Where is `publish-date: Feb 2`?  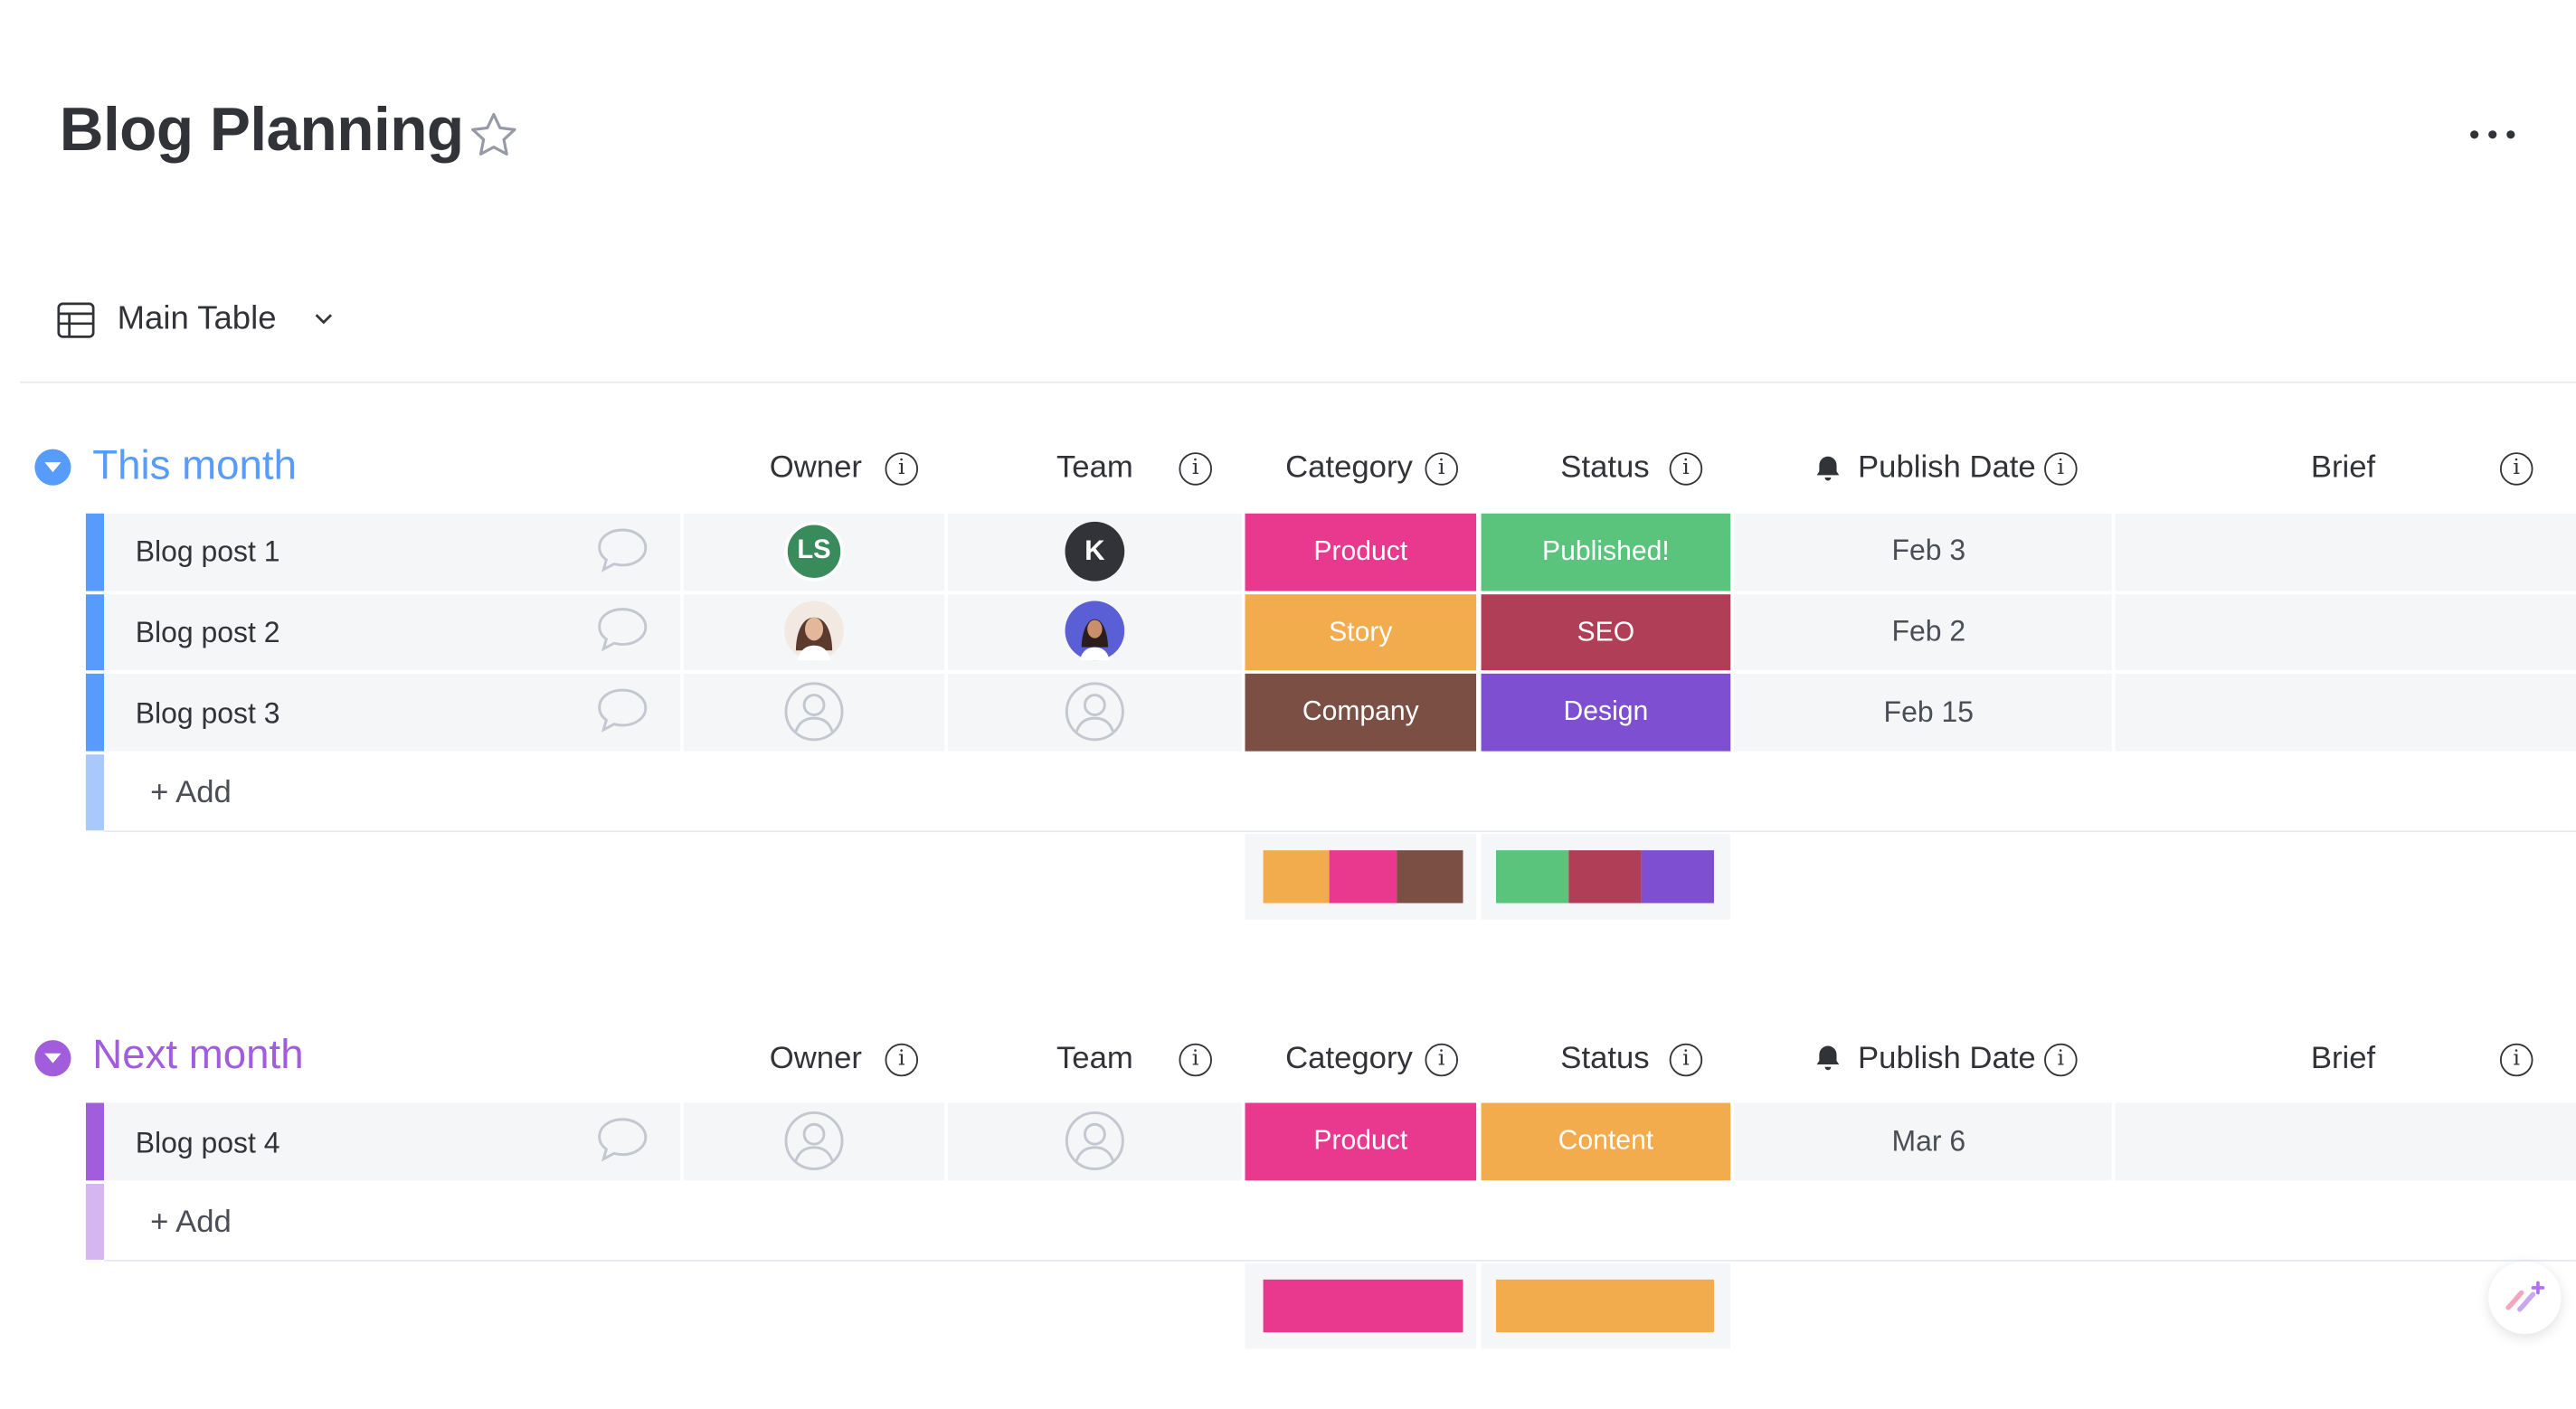 publish-date: Feb 2 is located at coordinates (1929, 631).